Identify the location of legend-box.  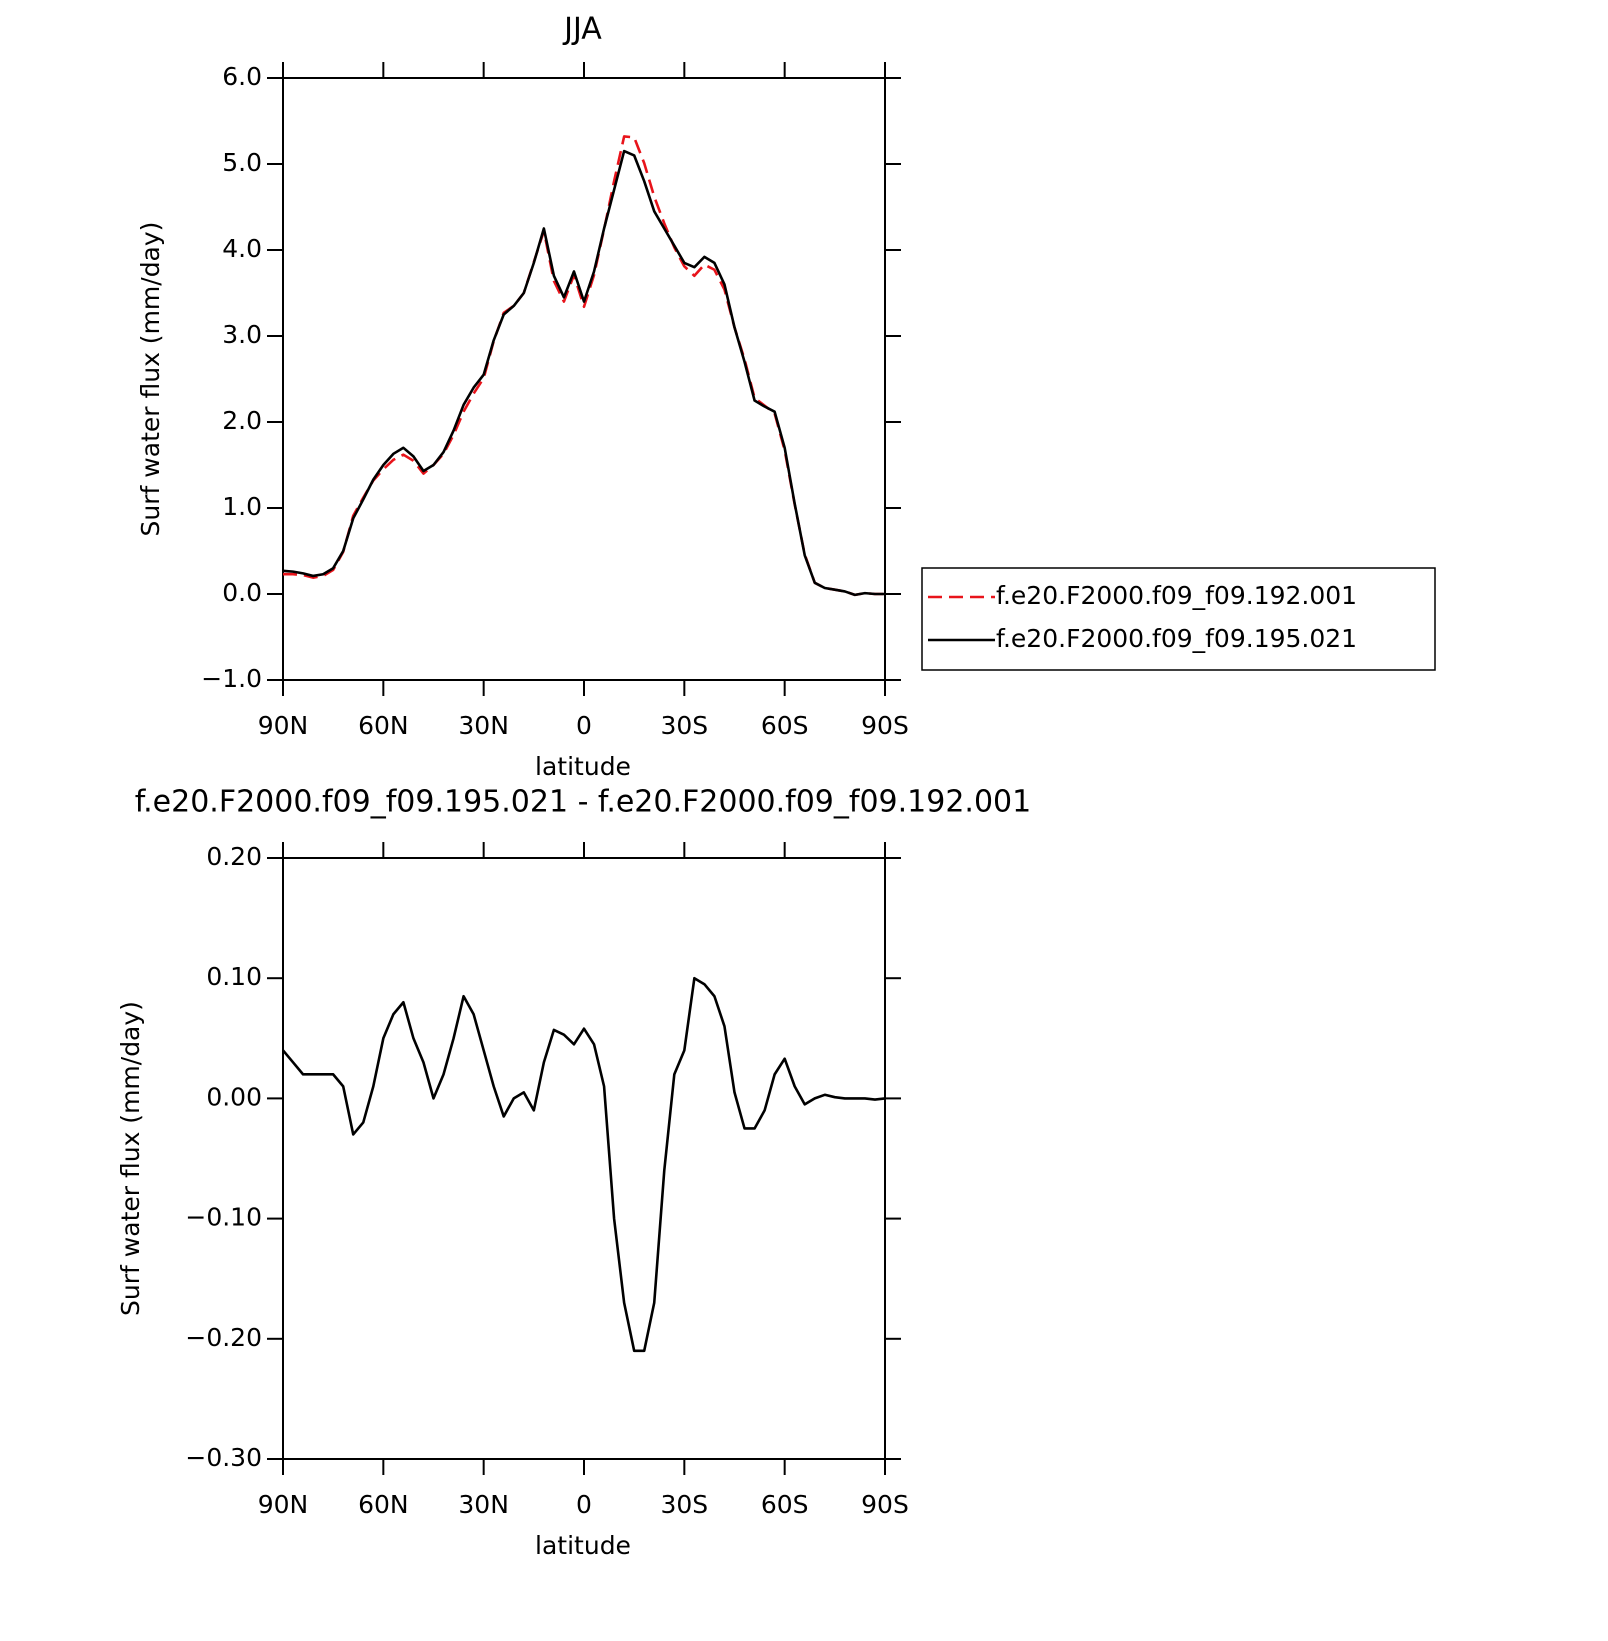
(1178, 619).